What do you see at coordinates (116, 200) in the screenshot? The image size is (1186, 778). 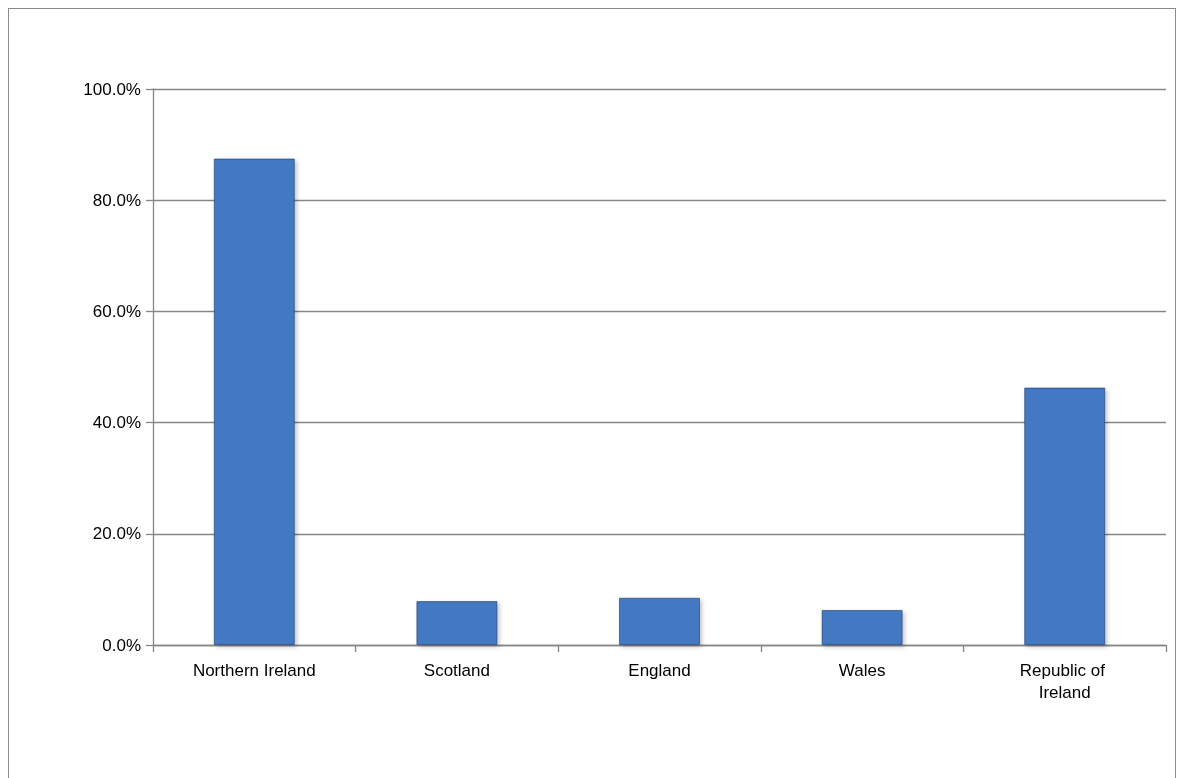 I see `y-tick-label: 80.0%` at bounding box center [116, 200].